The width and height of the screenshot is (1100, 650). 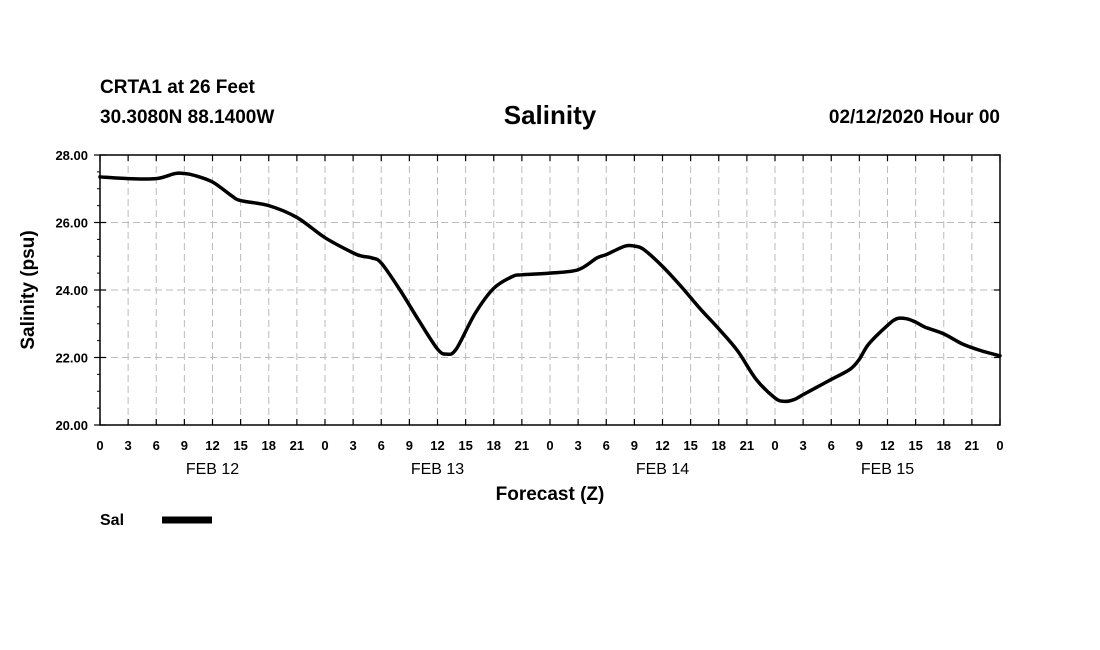 I want to click on day-label: FEB 12, so click(x=212, y=469).